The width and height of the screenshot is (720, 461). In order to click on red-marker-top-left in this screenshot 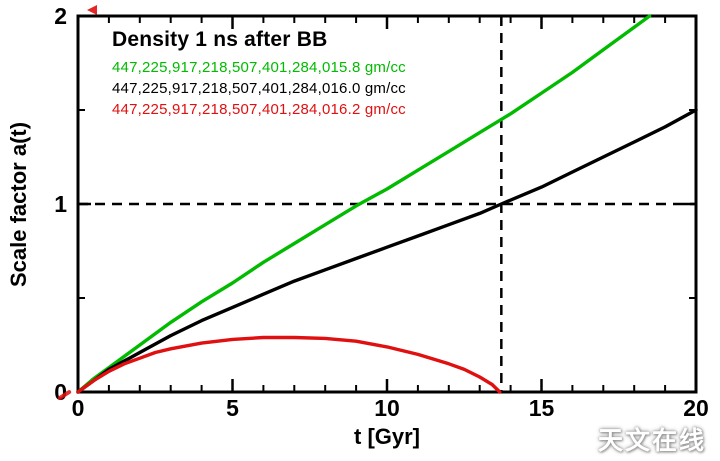, I will do `click(92, 10)`.